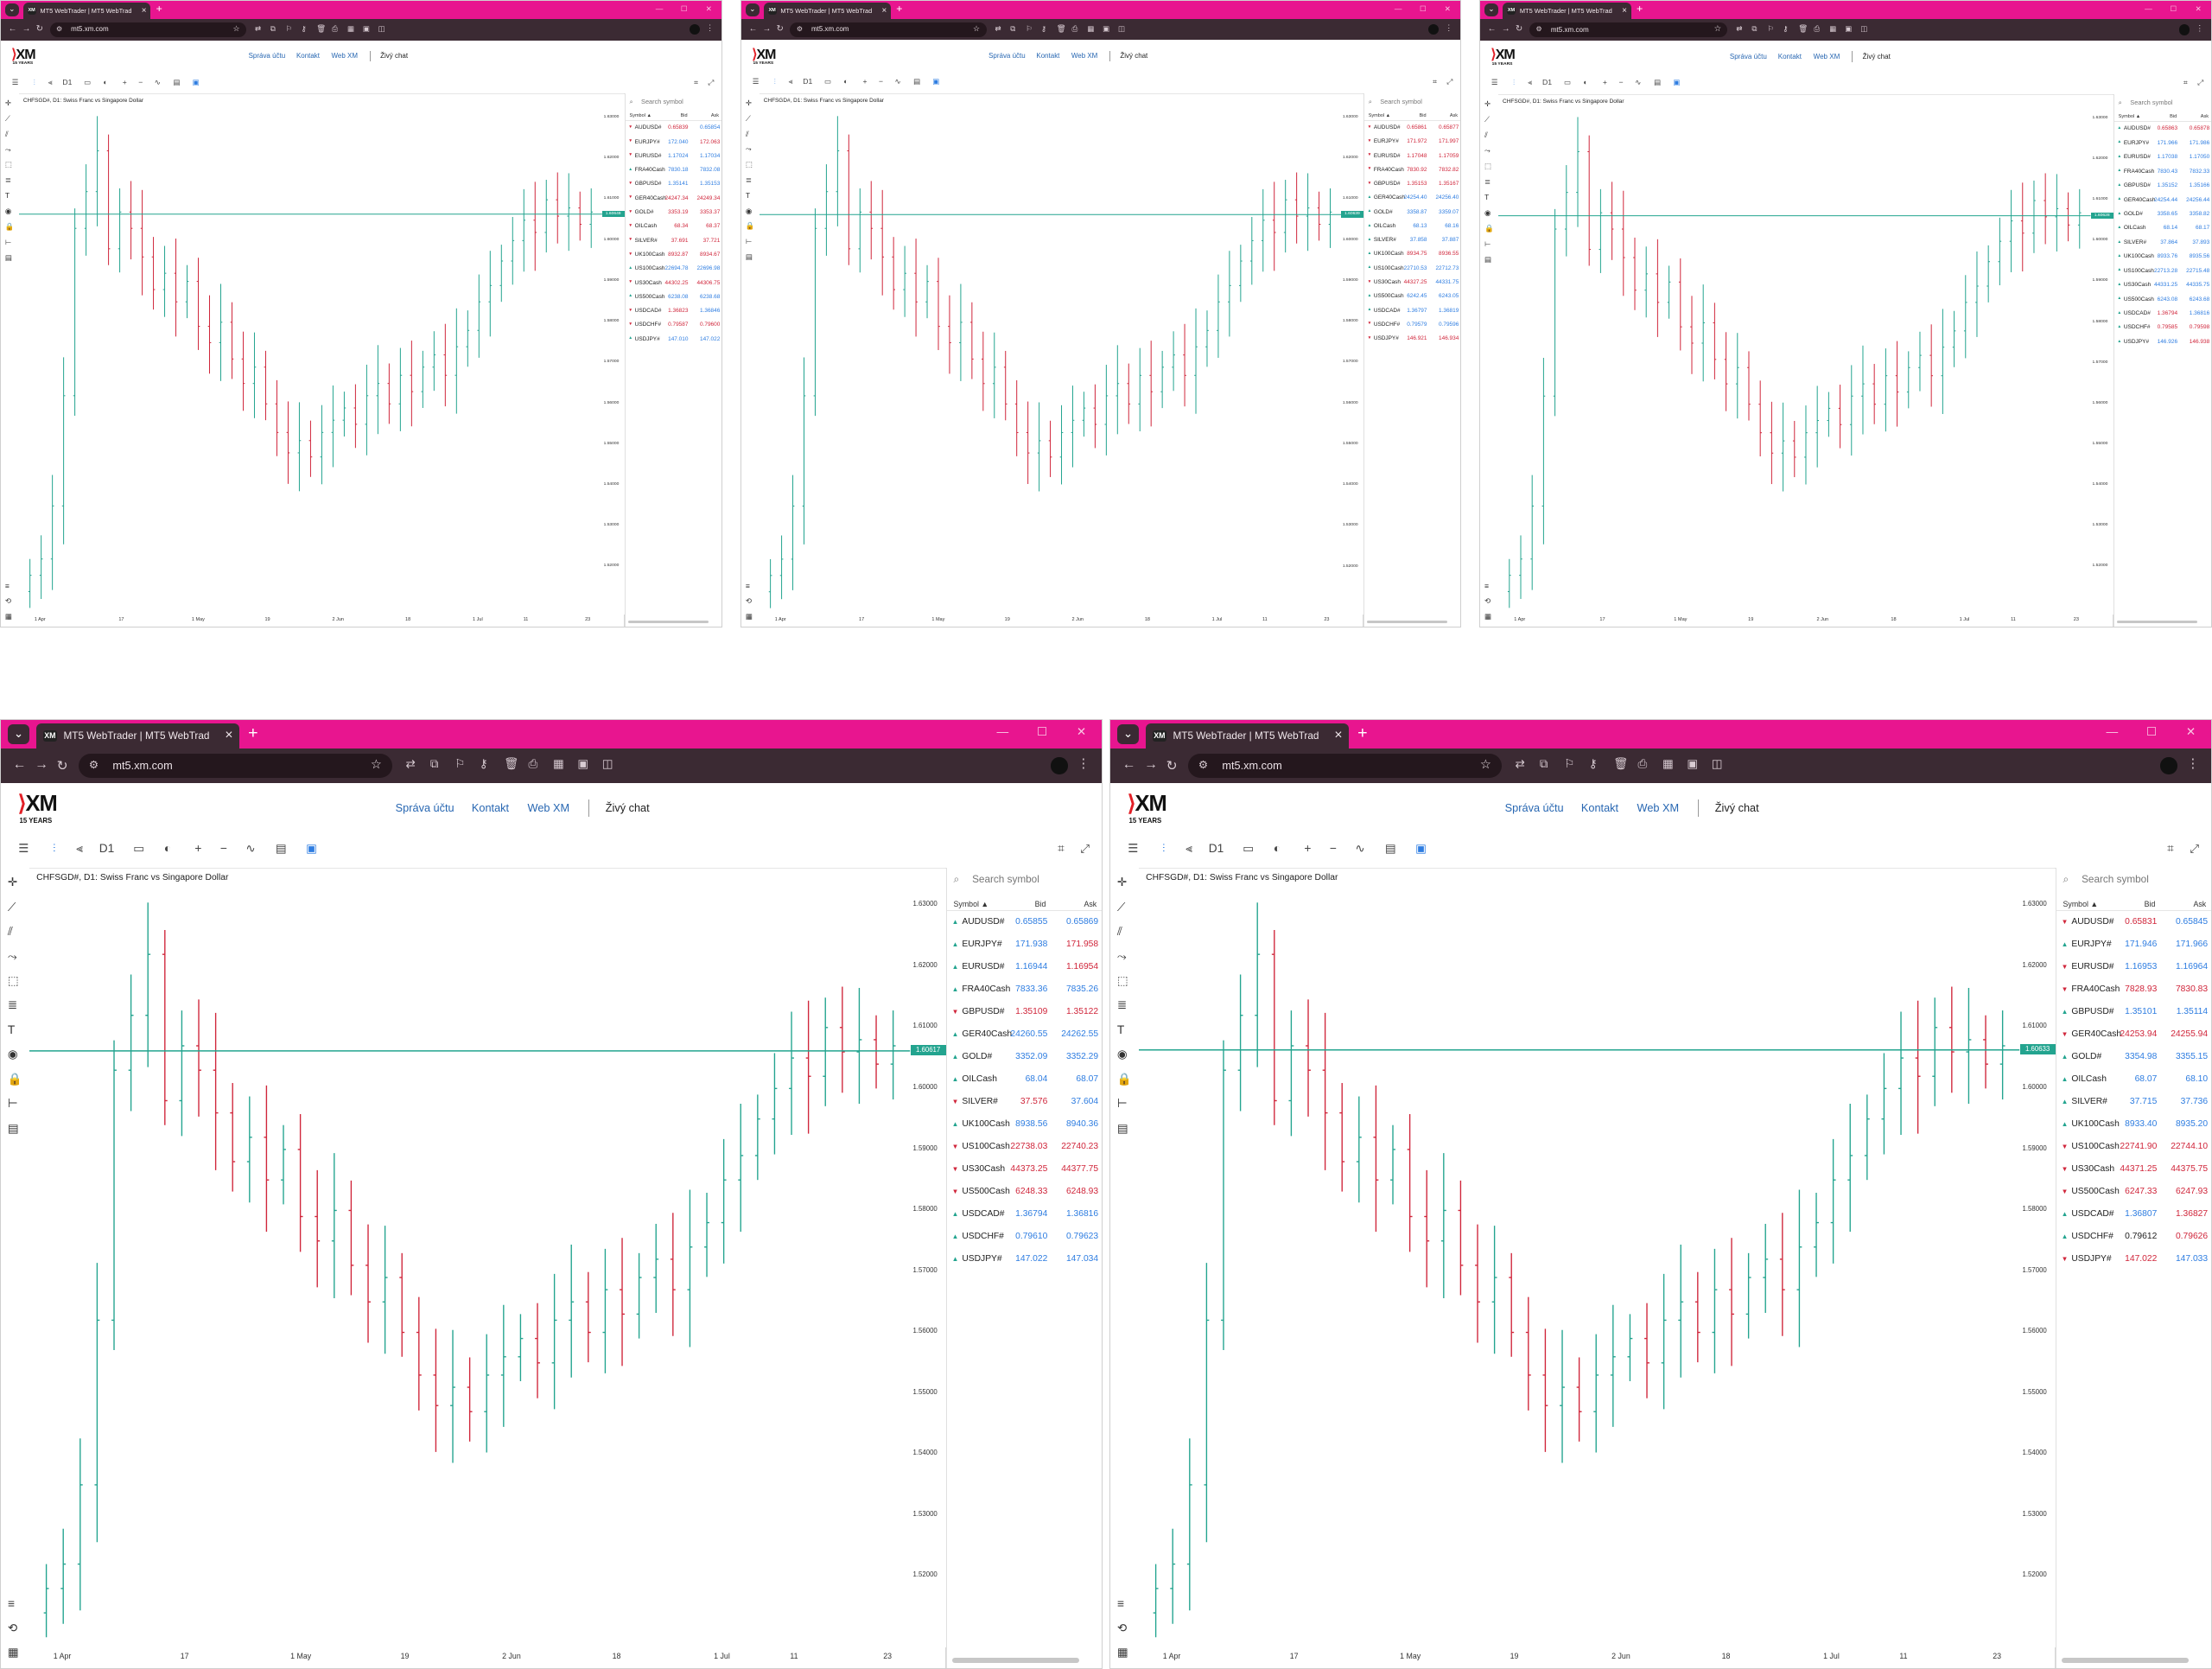 Image resolution: width=2212 pixels, height=1669 pixels. I want to click on print-icon: ⎙, so click(1642, 764).